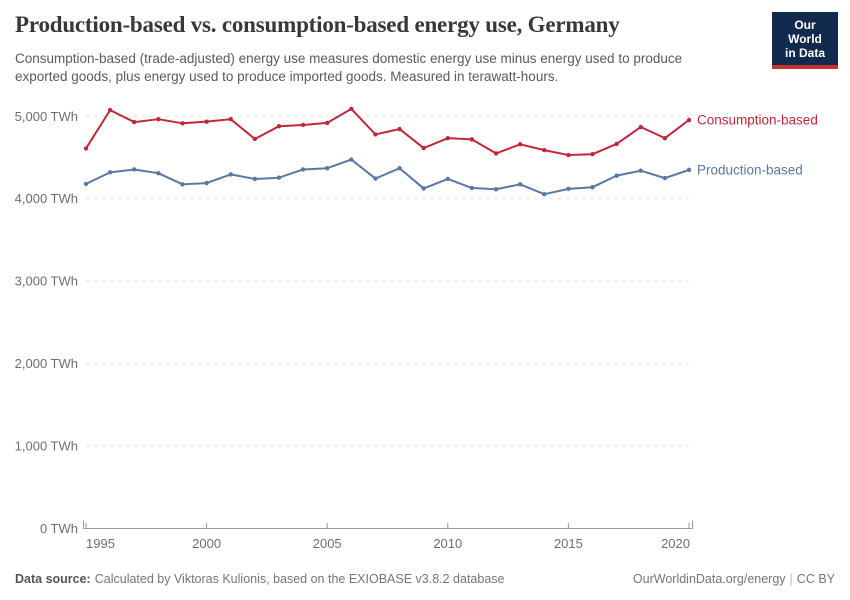 The height and width of the screenshot is (600, 850). Describe the element at coordinates (472, 188) in the screenshot. I see `data-point-production-based-2011` at that location.